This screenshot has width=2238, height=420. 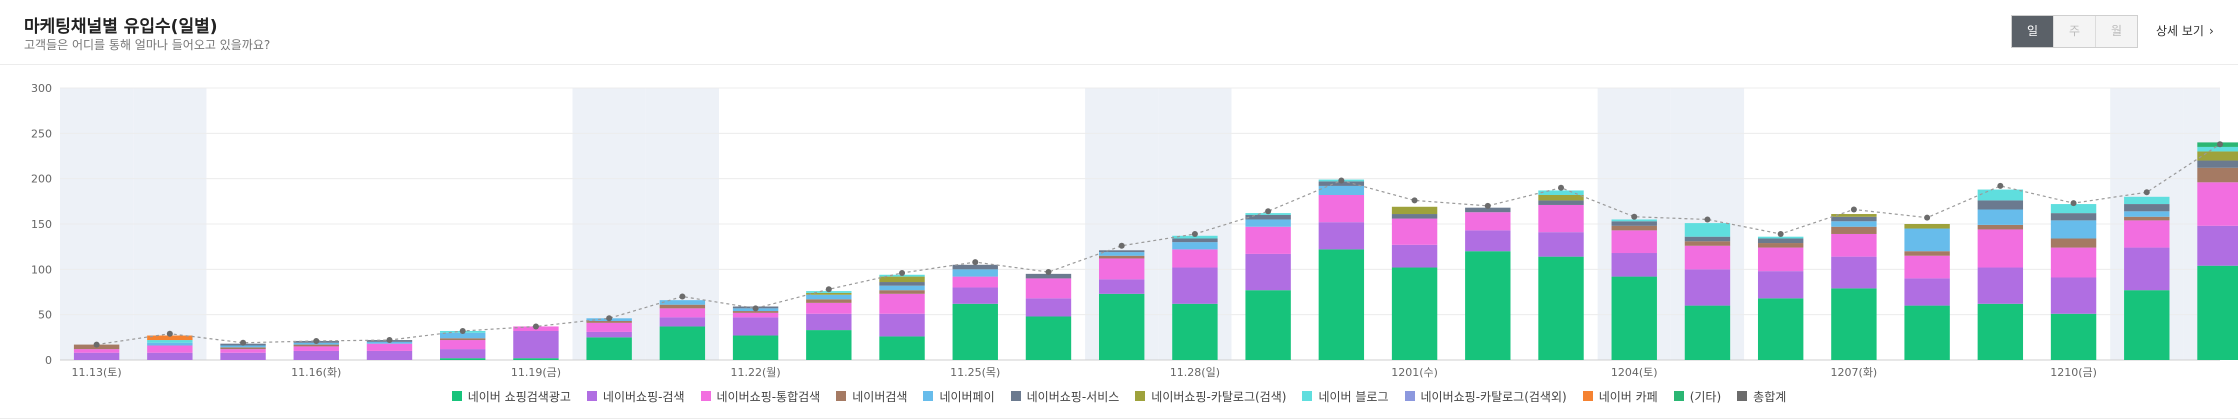 What do you see at coordinates (1620, 396) in the screenshot?
I see `legend-item: 네이버 카페` at bounding box center [1620, 396].